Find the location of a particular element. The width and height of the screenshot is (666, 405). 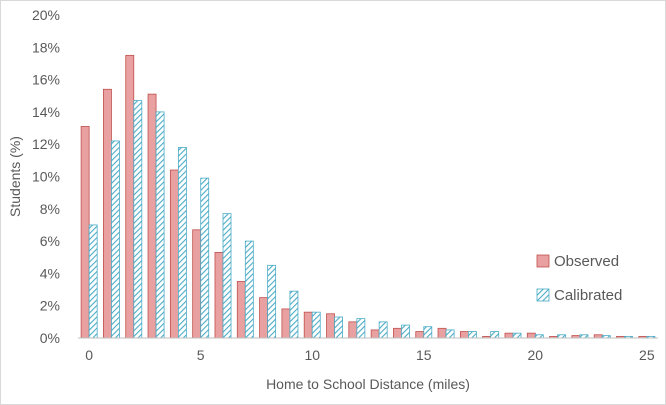

y-tick-label: 16% is located at coordinates (46, 80).